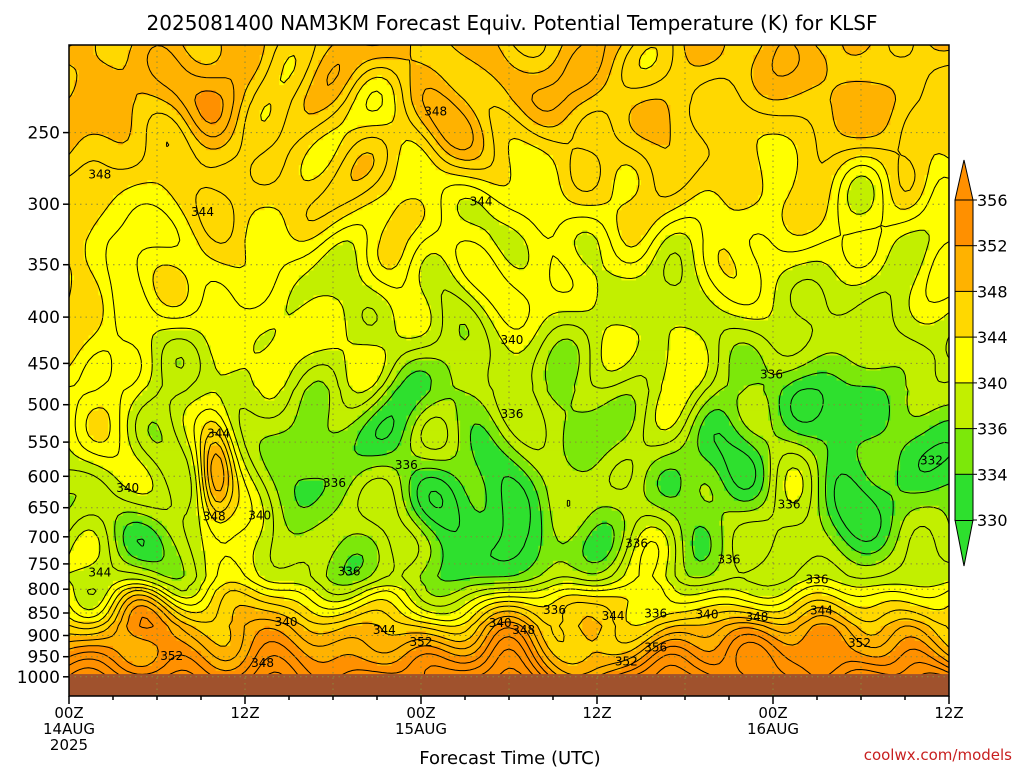 This screenshot has height=768, width=1024. What do you see at coordinates (992, 520) in the screenshot?
I see `colorbar-label: 330` at bounding box center [992, 520].